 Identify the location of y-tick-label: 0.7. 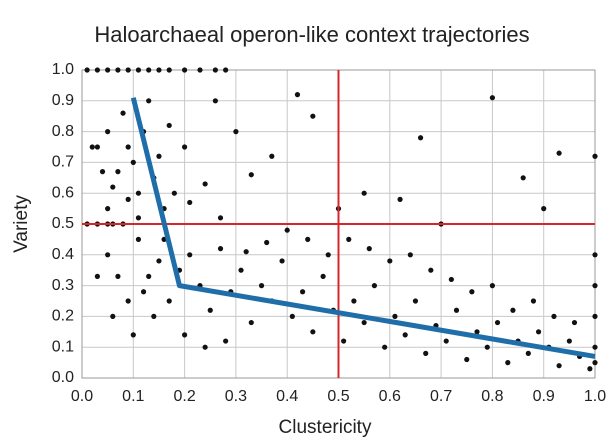
(63, 162).